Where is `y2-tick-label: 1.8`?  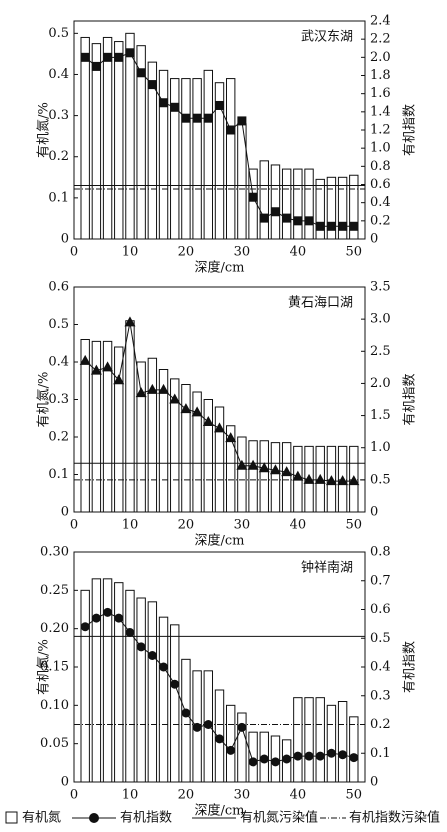
y2-tick-label: 1.8 is located at coordinates (380, 75).